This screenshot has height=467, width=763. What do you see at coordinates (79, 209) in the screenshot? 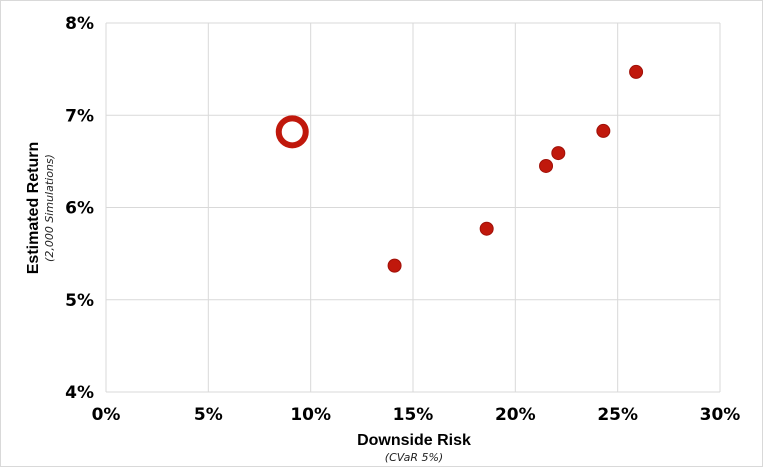
I see `y-tick-label: 6%` at bounding box center [79, 209].